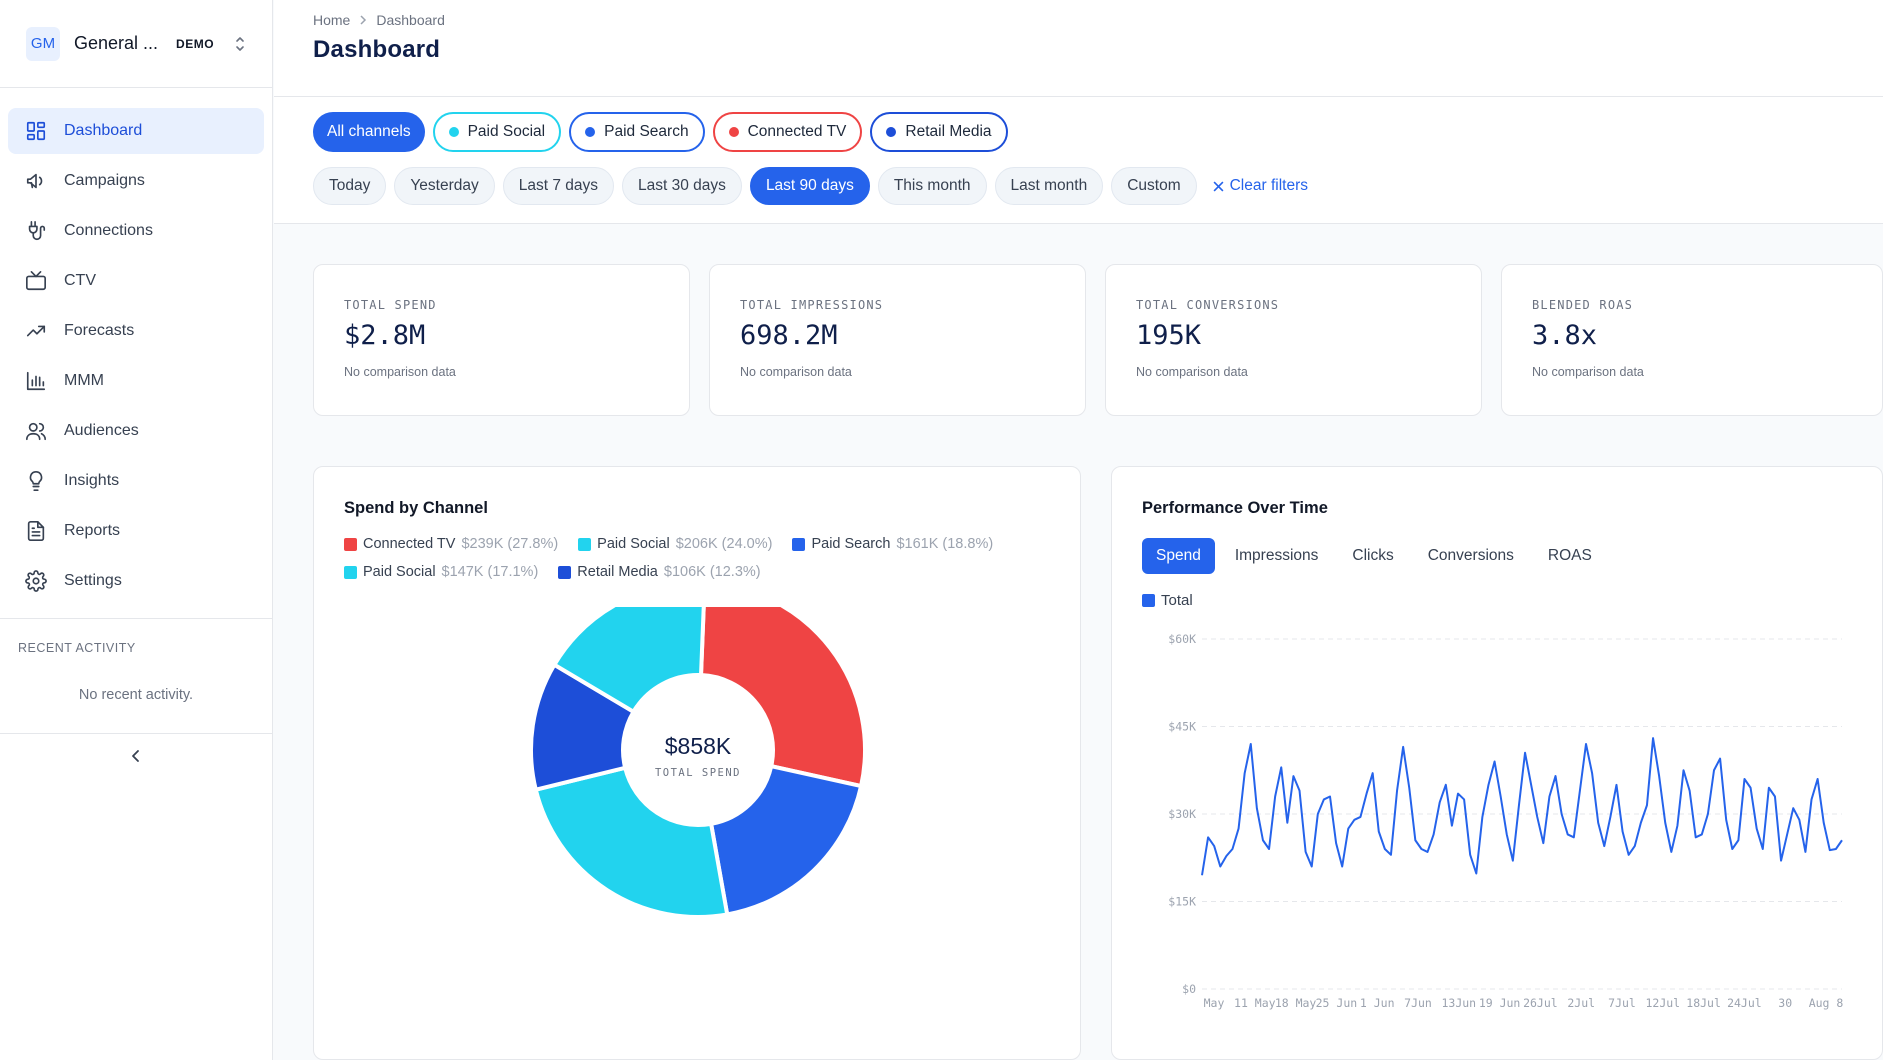 The width and height of the screenshot is (1883, 1060). What do you see at coordinates (195, 43) in the screenshot?
I see `demo-badge: DEMO` at bounding box center [195, 43].